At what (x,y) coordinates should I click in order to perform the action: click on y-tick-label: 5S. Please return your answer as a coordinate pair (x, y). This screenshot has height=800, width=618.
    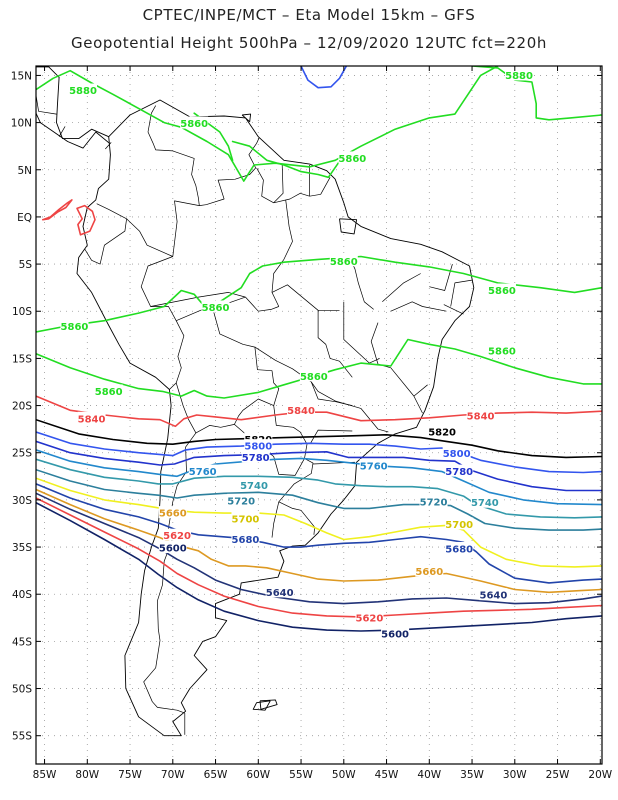
    Looking at the image, I should click on (26, 265).